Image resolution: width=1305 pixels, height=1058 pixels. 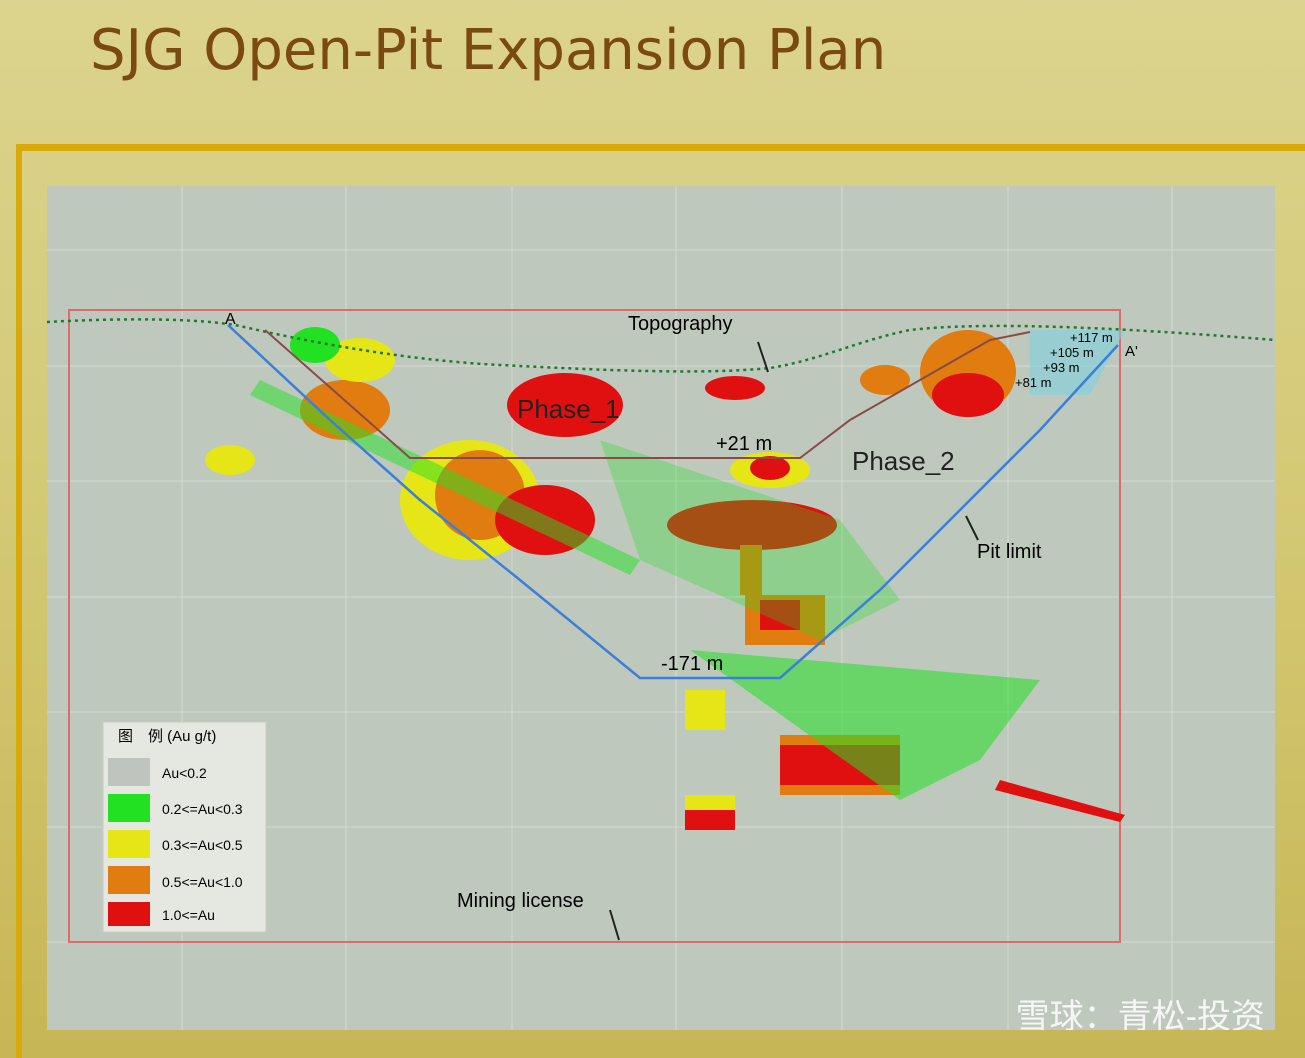 I want to click on slide-title: SJG Open-Pit Expansion Plan, so click(x=488, y=50).